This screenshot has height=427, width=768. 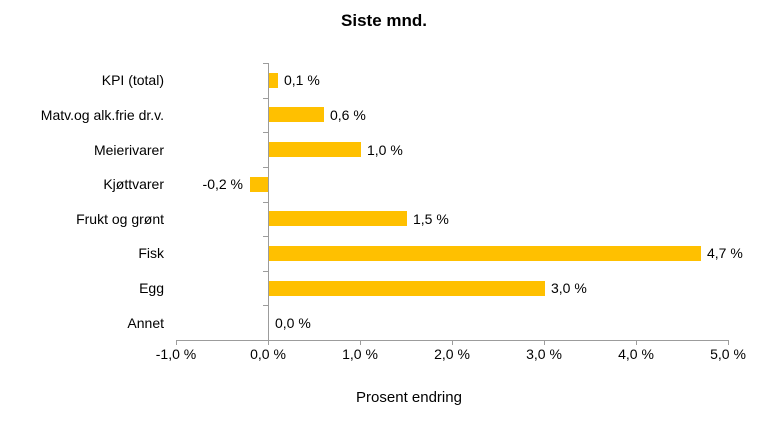 What do you see at coordinates (725, 253) in the screenshot?
I see `bar-value-label: 4,7 %` at bounding box center [725, 253].